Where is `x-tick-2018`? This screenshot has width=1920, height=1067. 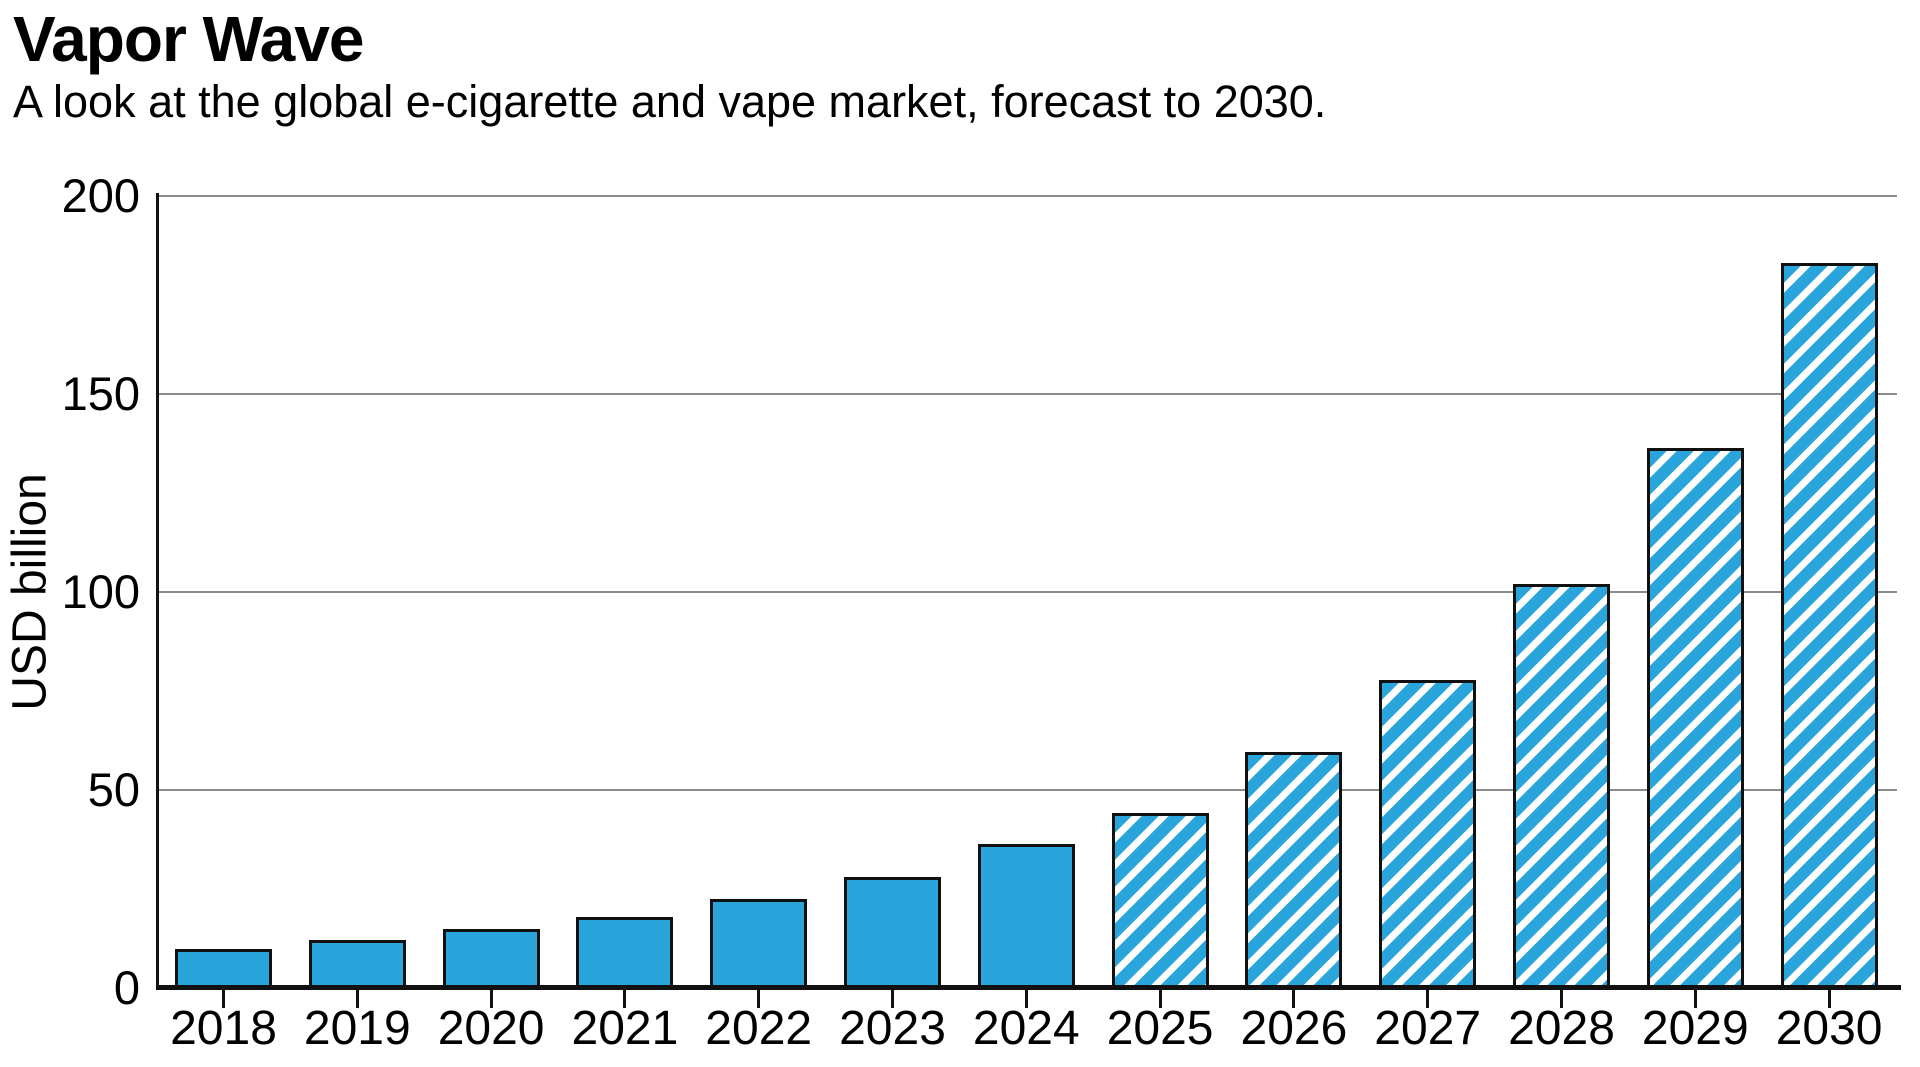 x-tick-2018 is located at coordinates (223, 999).